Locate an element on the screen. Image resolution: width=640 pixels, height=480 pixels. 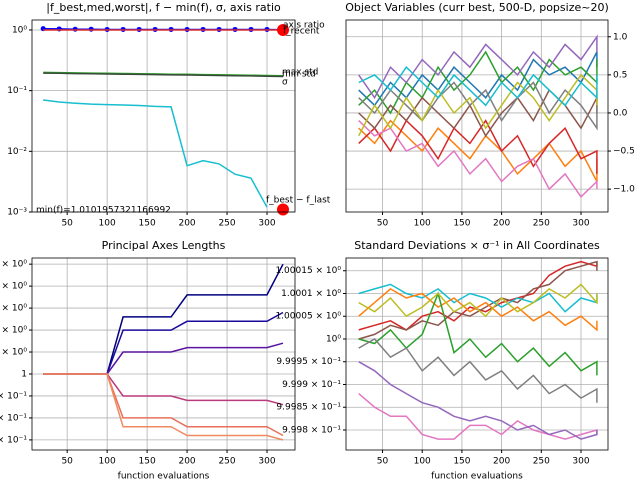
annotation: axis ratio is located at coordinates (304, 26).